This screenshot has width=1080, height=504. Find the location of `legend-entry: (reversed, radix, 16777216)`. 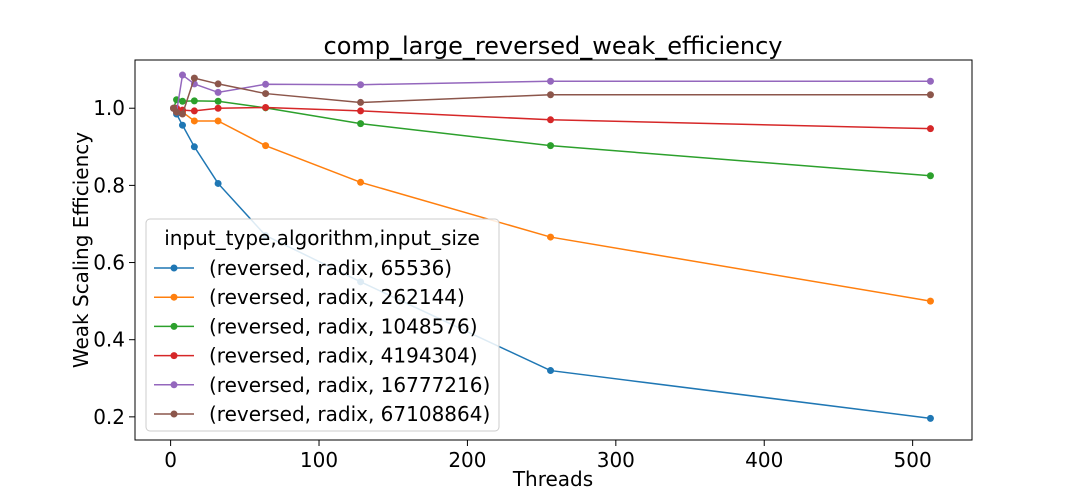

legend-entry: (reversed, radix, 16777216) is located at coordinates (322, 385).